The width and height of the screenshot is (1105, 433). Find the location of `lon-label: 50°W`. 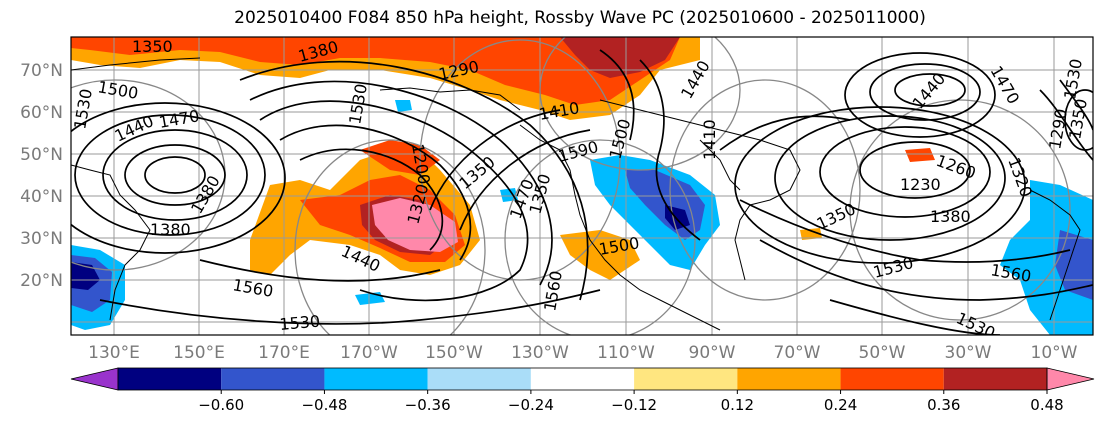

lon-label: 50°W is located at coordinates (882, 353).